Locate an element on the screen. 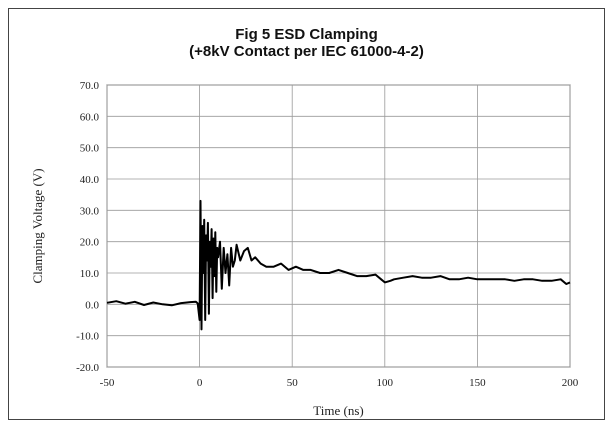 The width and height of the screenshot is (613, 428). x-tick-label: 0 is located at coordinates (200, 383).